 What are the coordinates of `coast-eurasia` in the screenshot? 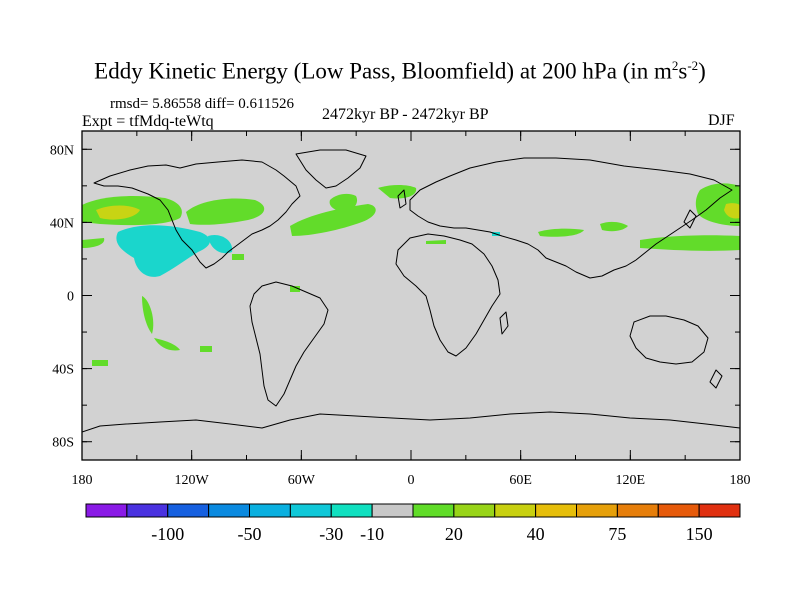 It's located at (571, 218).